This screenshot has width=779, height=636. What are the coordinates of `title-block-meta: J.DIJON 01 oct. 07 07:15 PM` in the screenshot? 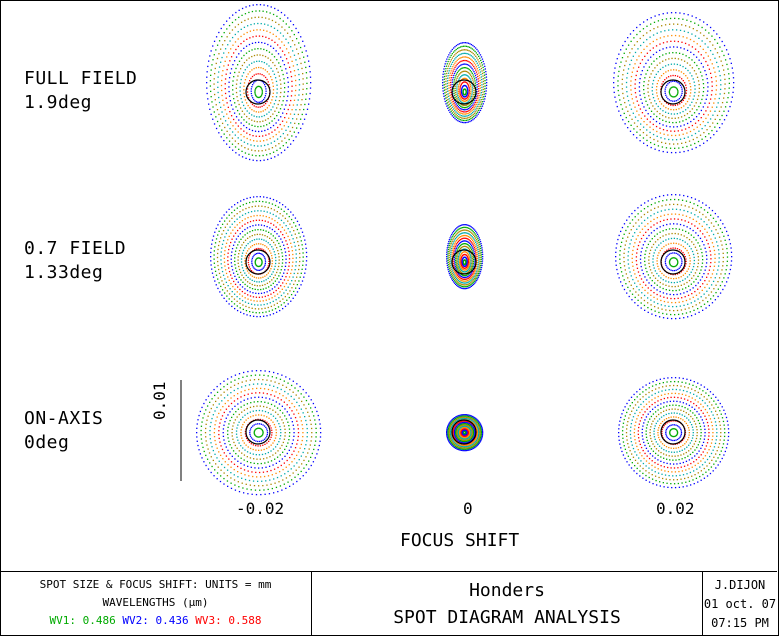 It's located at (740, 603).